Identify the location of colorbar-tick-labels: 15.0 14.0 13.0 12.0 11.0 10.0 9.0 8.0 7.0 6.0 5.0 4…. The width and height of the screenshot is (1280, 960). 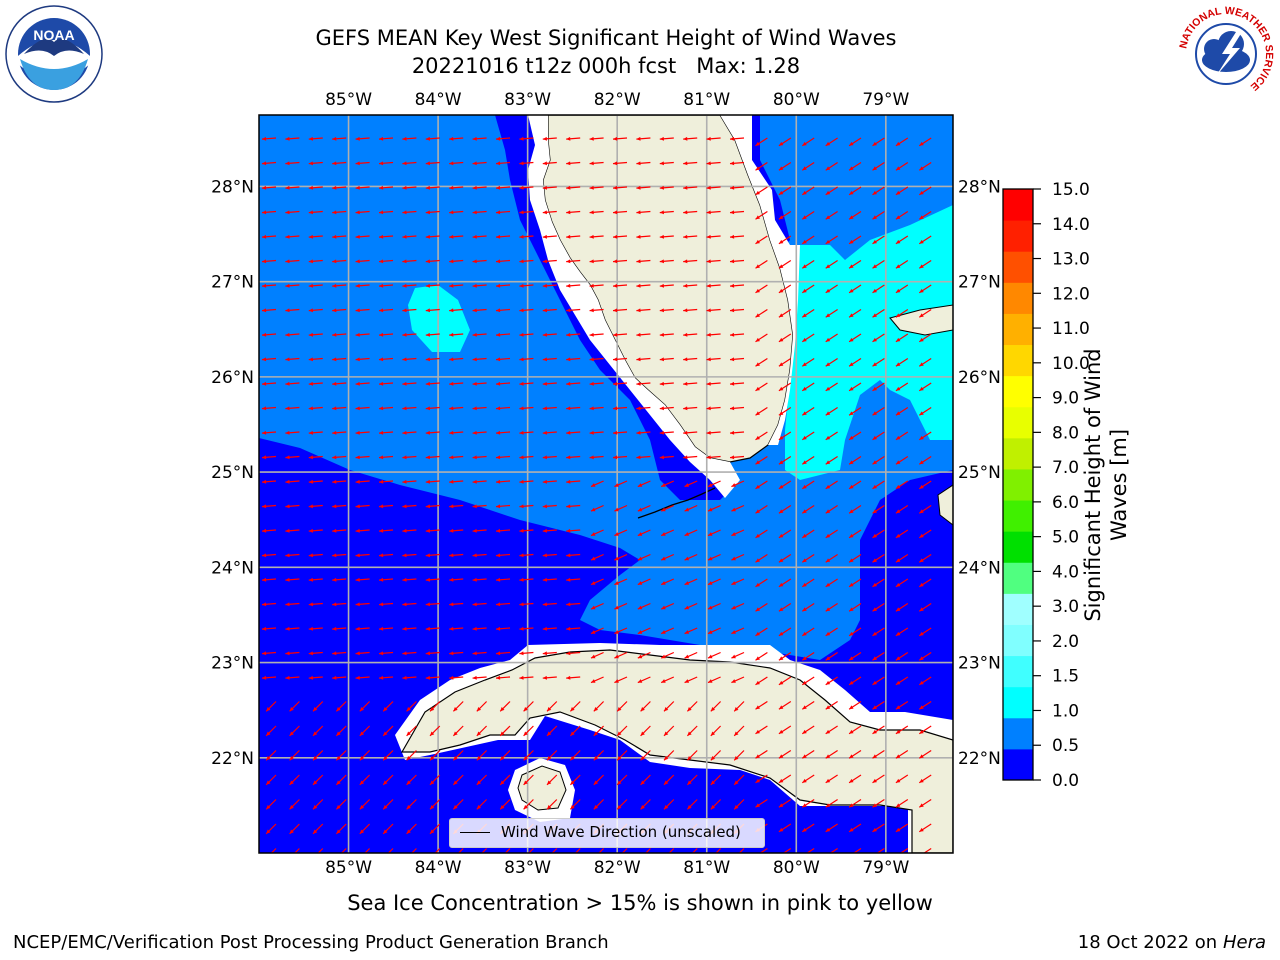
(1061, 485).